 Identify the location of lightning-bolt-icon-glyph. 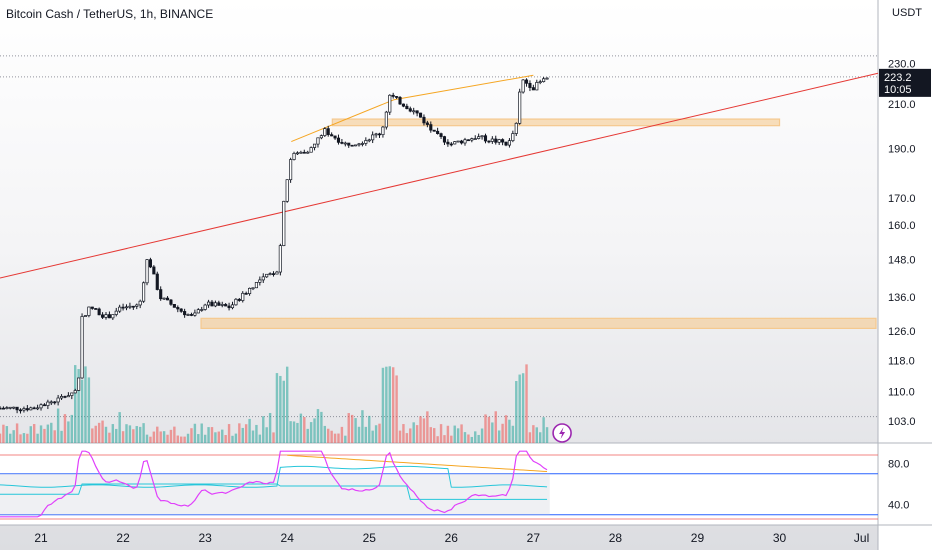
(562, 433).